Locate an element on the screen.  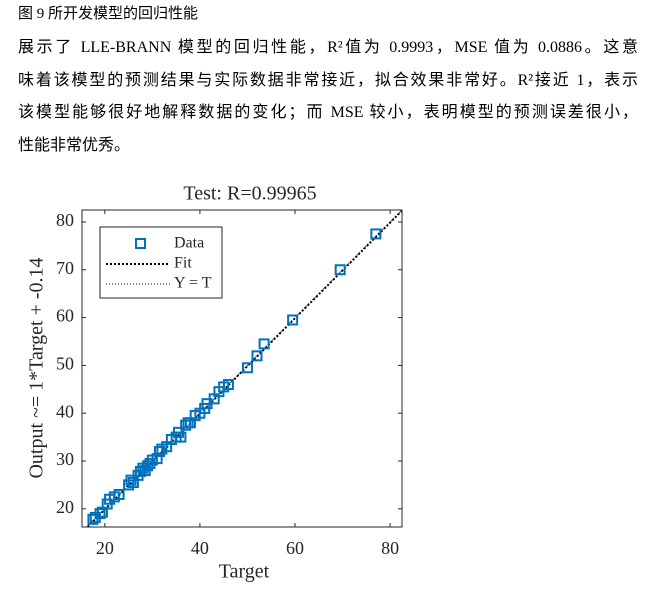
text-line: 该模型能够很好地解释数据的变化；而 MSE 较小，表明模型的预测误差很小， is located at coordinates (328, 112).